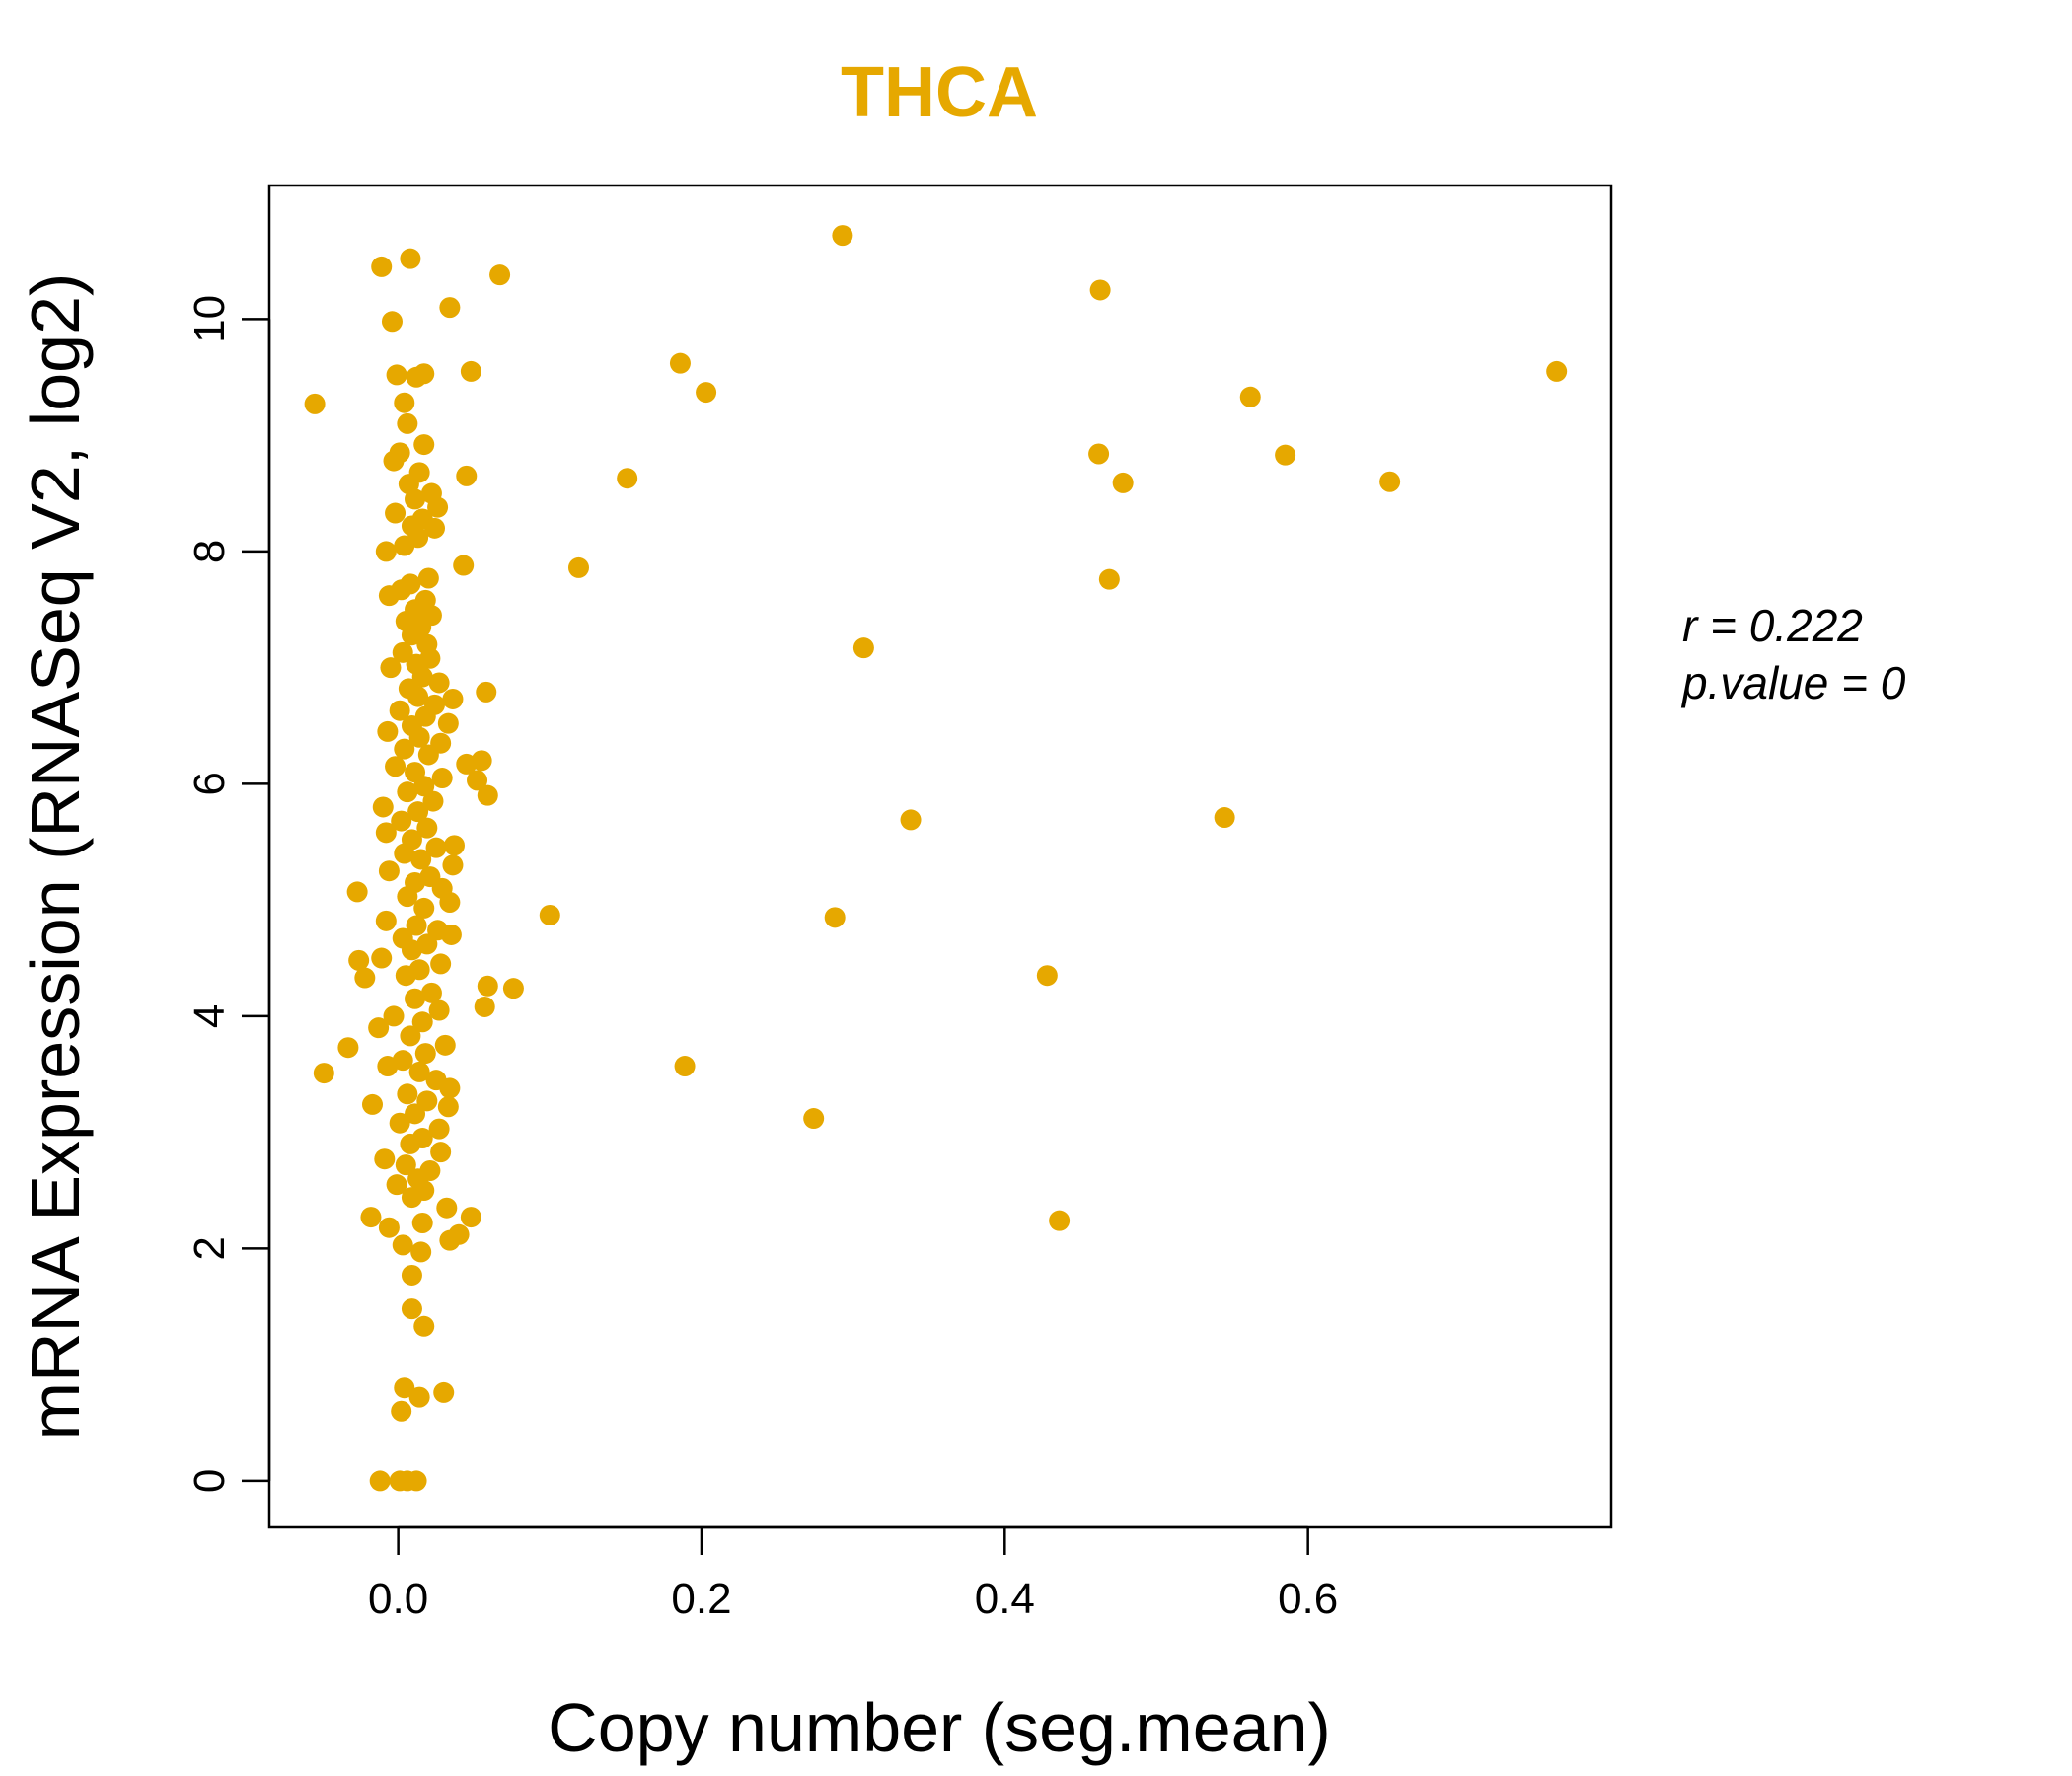  I want to click on y-tick-label: 10, so click(210, 319).